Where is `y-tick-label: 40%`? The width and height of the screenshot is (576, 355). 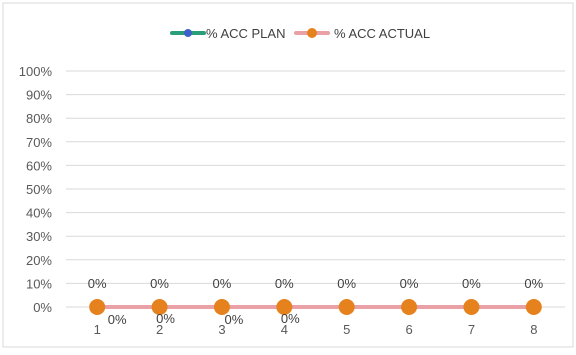
y-tick-label: 40% is located at coordinates (39, 213).